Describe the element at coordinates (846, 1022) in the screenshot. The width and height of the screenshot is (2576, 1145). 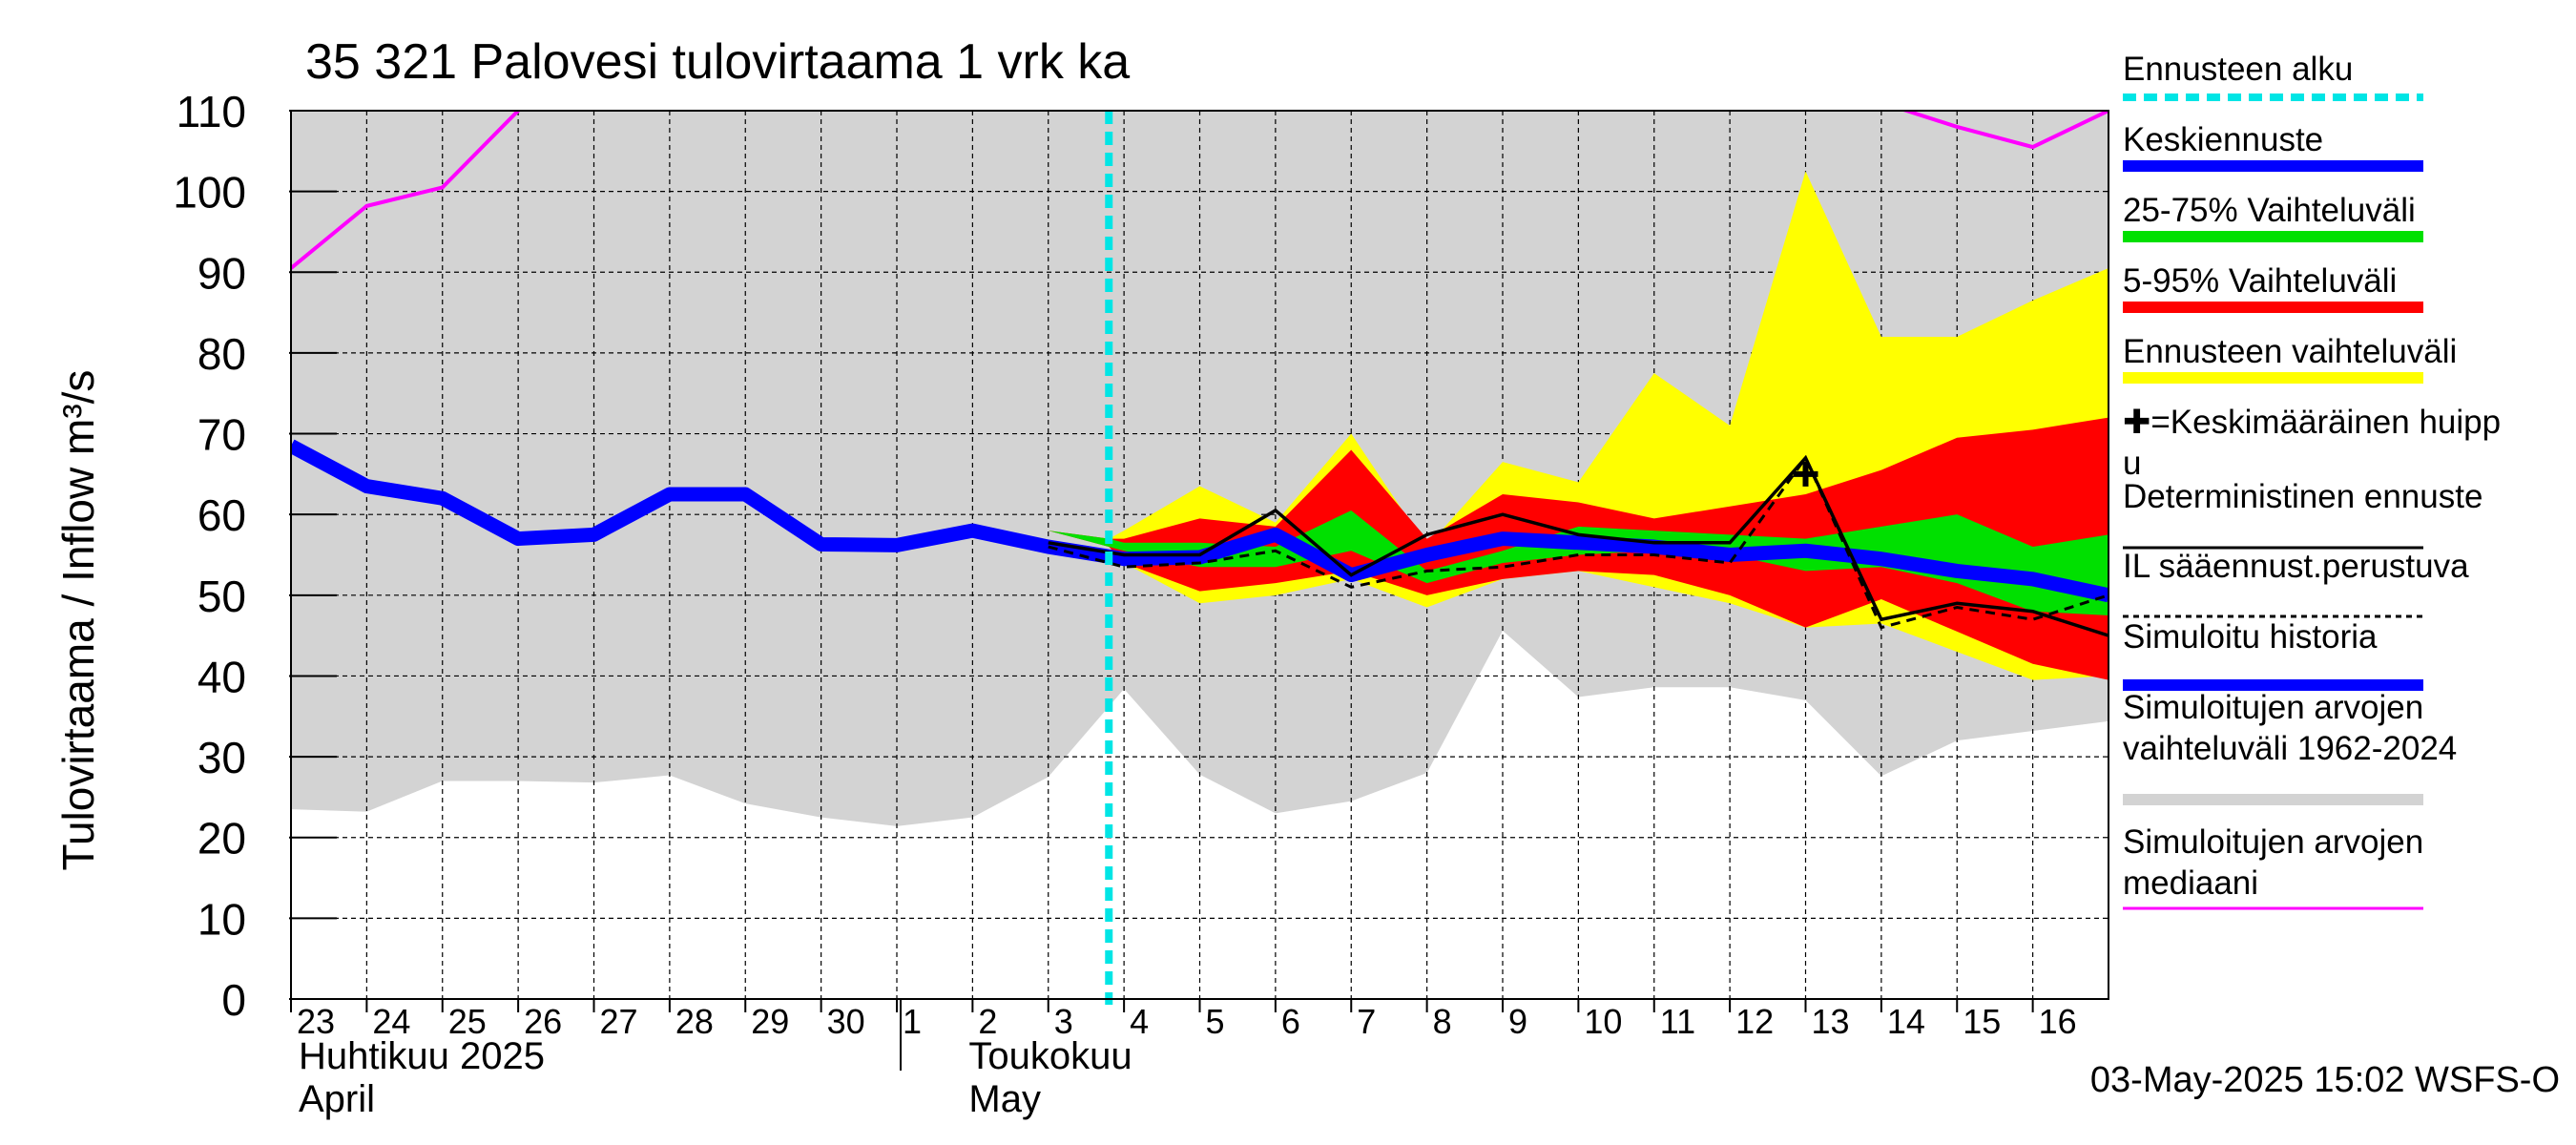
I see `x-tick-label: 30` at that location.